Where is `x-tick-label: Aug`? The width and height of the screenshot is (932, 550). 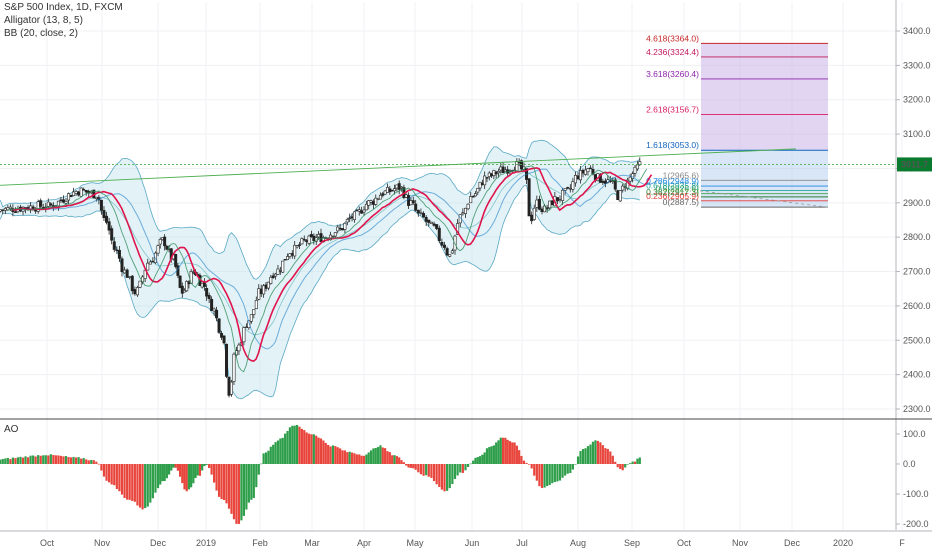 x-tick-label: Aug is located at coordinates (578, 543).